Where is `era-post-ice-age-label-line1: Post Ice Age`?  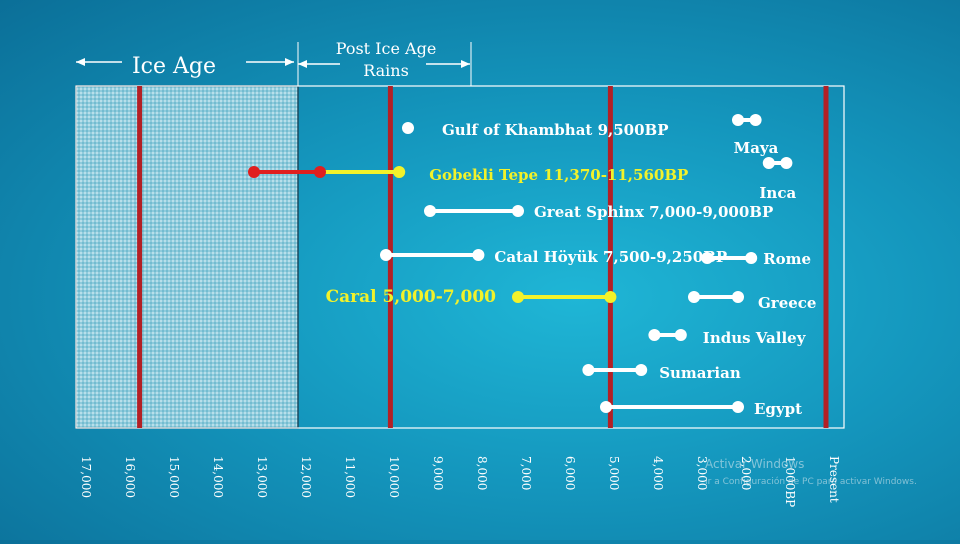 era-post-ice-age-label-line1: Post Ice Age is located at coordinates (386, 48).